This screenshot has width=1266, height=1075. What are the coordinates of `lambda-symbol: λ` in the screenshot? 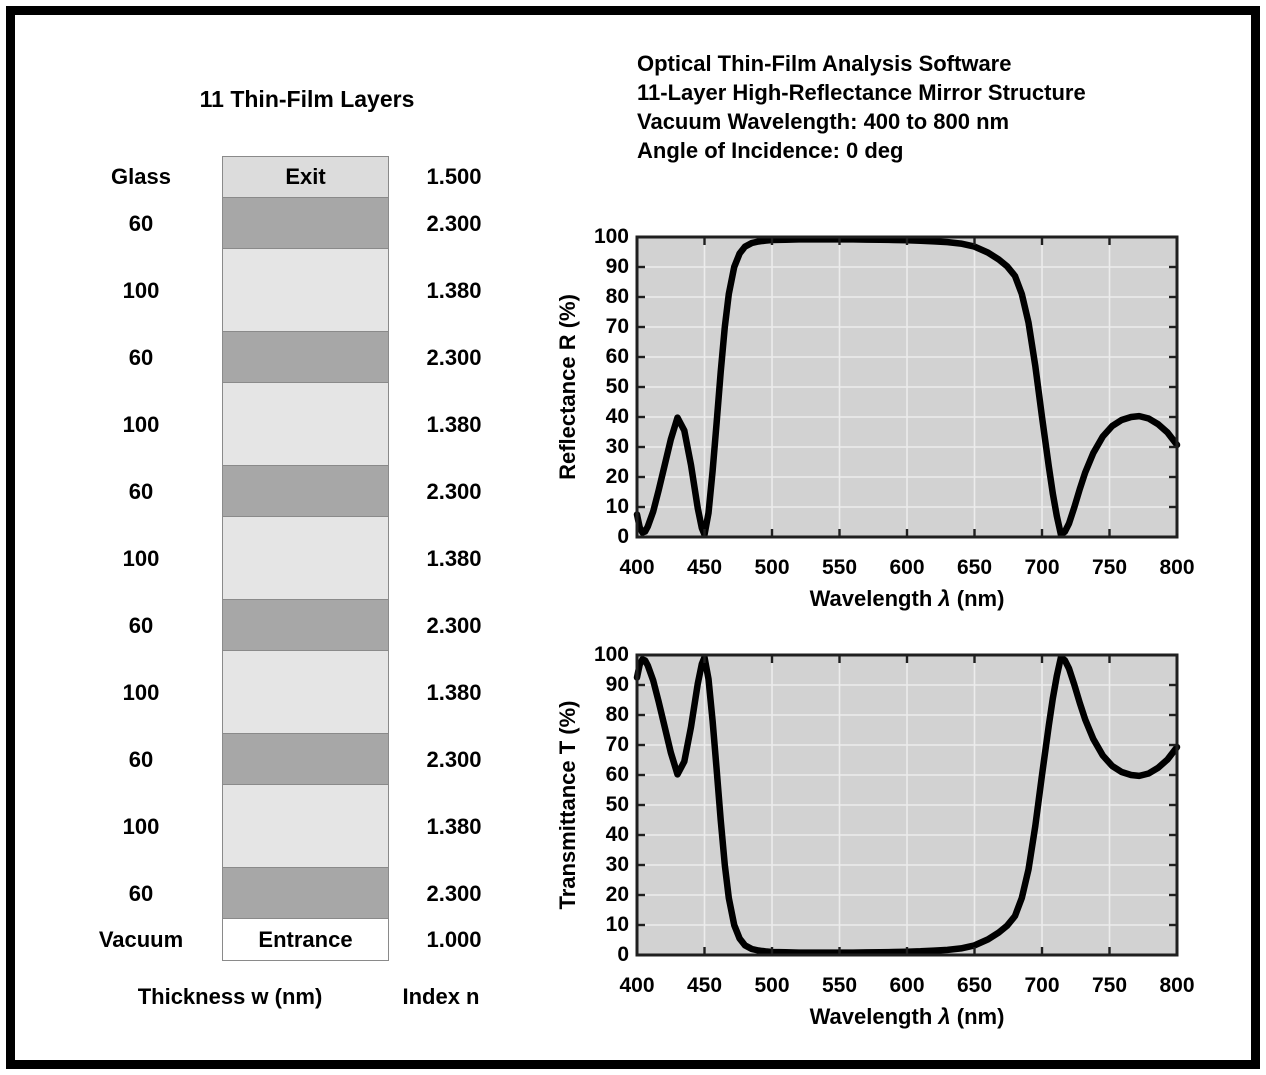 It's located at (944, 598).